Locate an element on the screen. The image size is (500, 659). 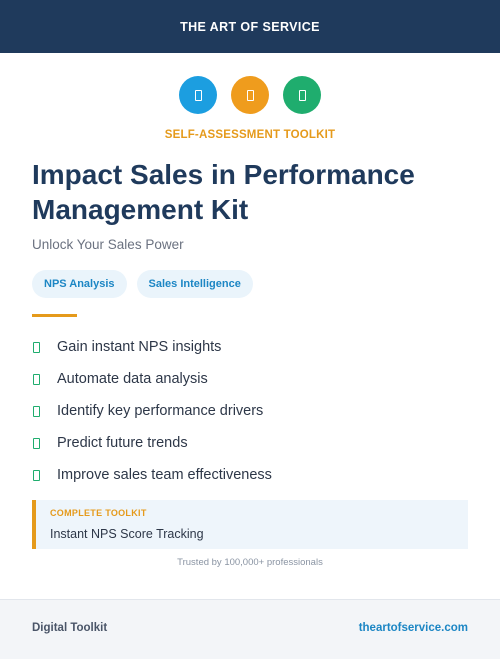
callout-label: COMPLETE TOOLKIT is located at coordinates (98, 513).